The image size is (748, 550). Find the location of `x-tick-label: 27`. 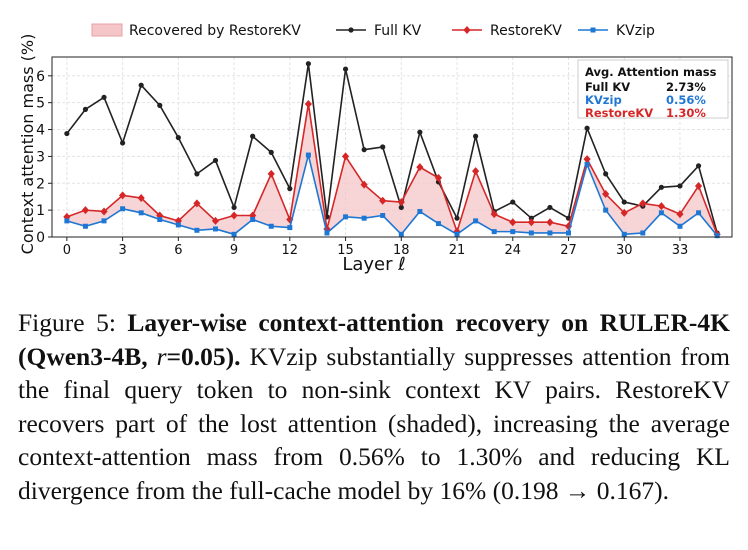

x-tick-label: 27 is located at coordinates (568, 250).